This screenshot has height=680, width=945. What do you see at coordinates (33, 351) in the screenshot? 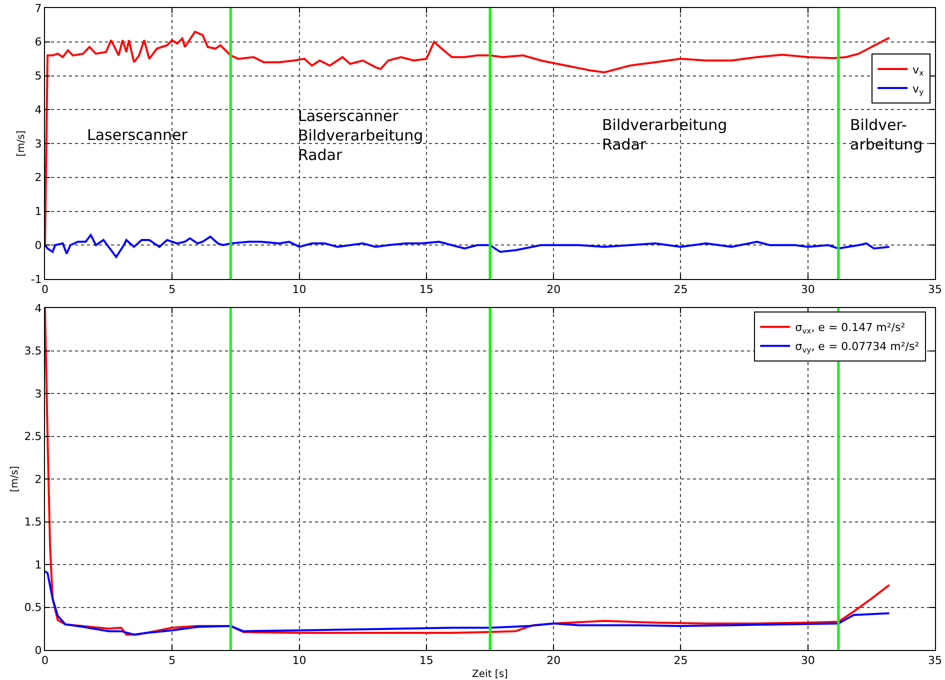
I see `y-tick-label: 3.5` at bounding box center [33, 351].